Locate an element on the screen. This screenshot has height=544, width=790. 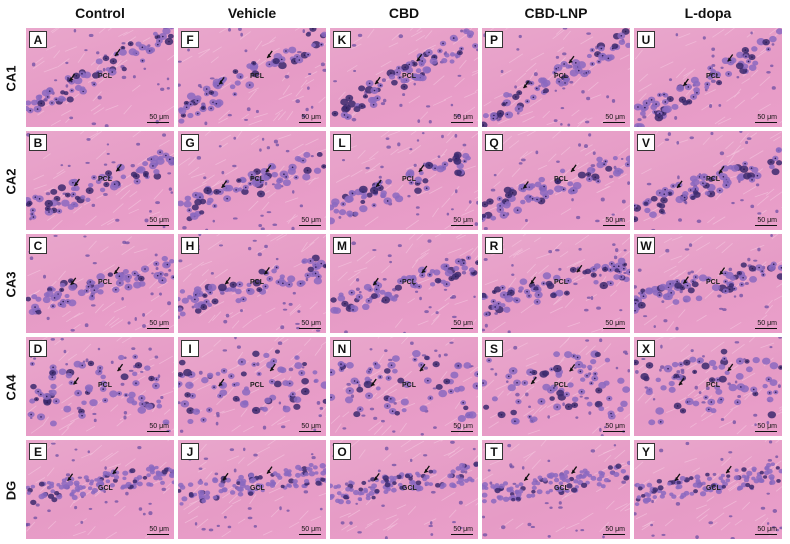
panel-letter: U is located at coordinates (646, 39).